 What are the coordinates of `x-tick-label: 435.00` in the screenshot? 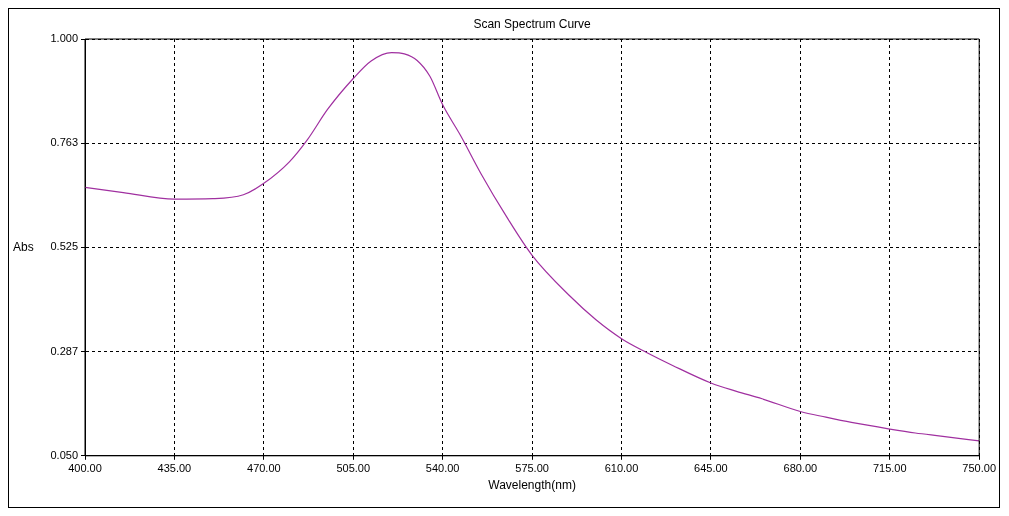 It's located at (174, 468).